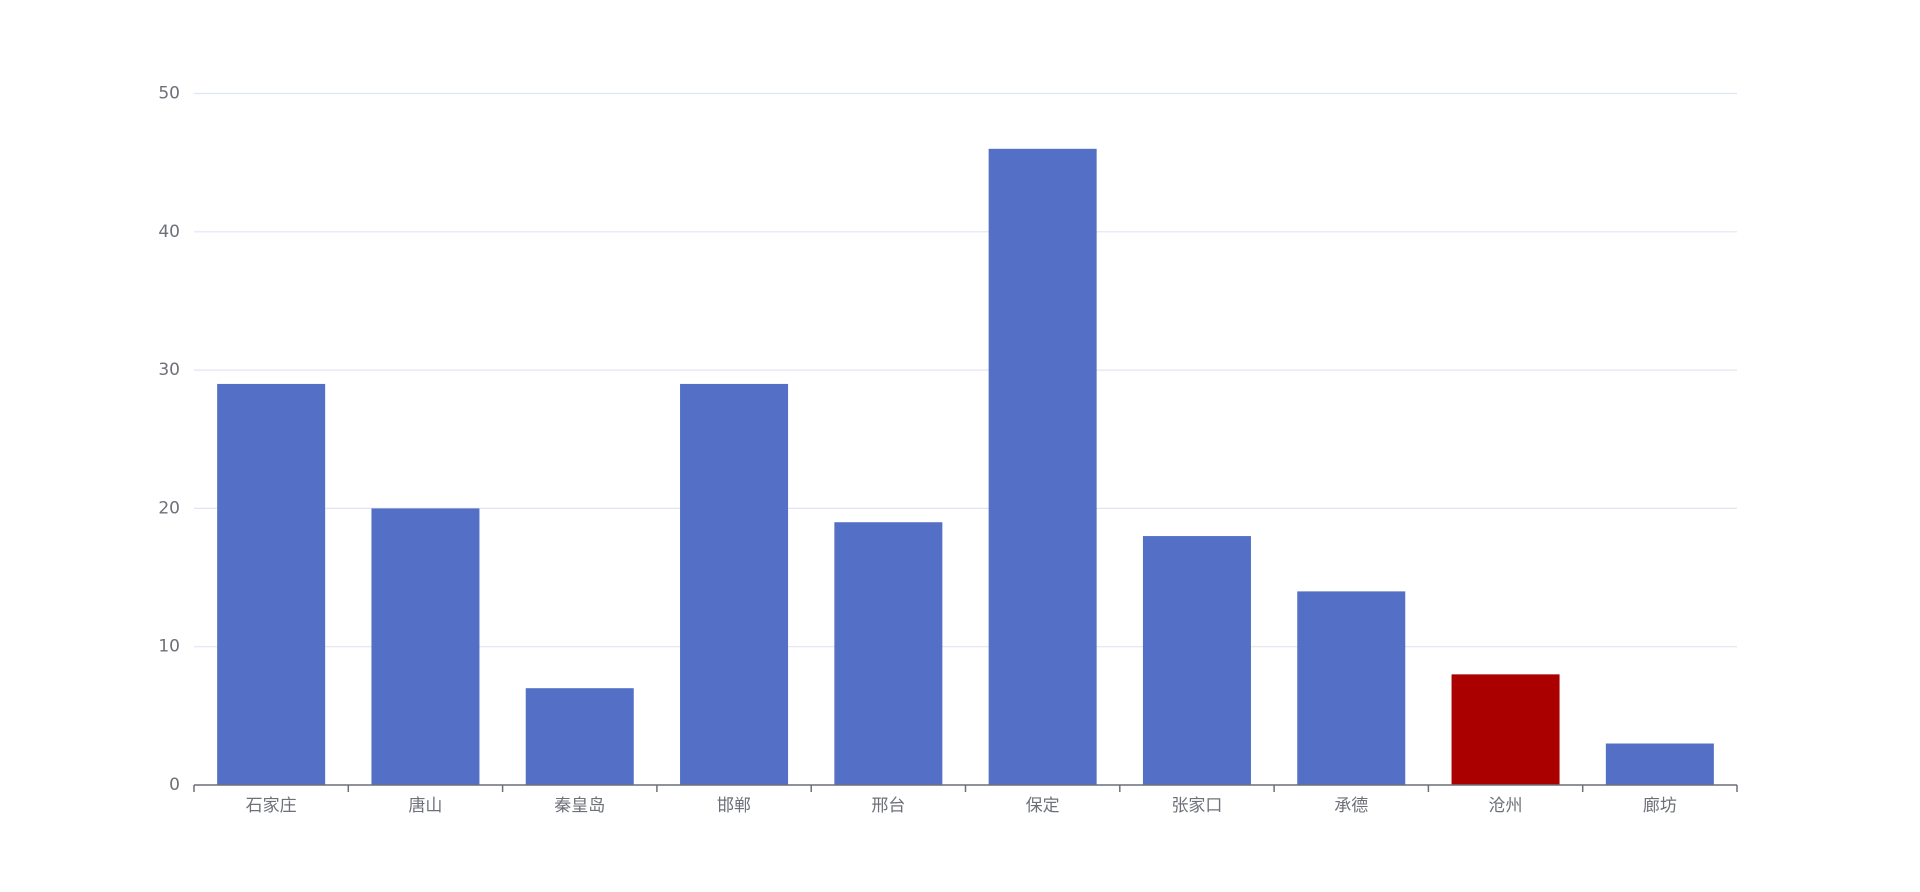 This screenshot has height=892, width=1920. What do you see at coordinates (1660, 806) in the screenshot?
I see `x-tick-label: 廊坊` at bounding box center [1660, 806].